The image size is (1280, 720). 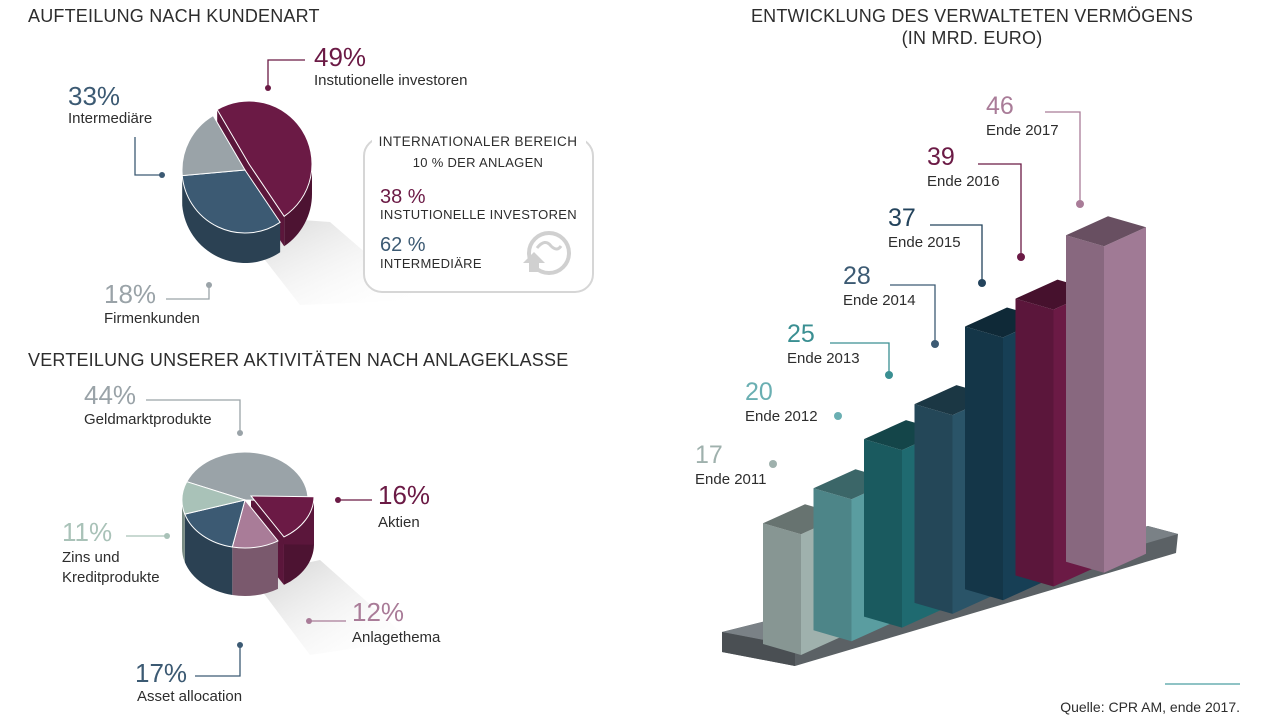 I want to click on info-box-title-bg, so click(x=479, y=140).